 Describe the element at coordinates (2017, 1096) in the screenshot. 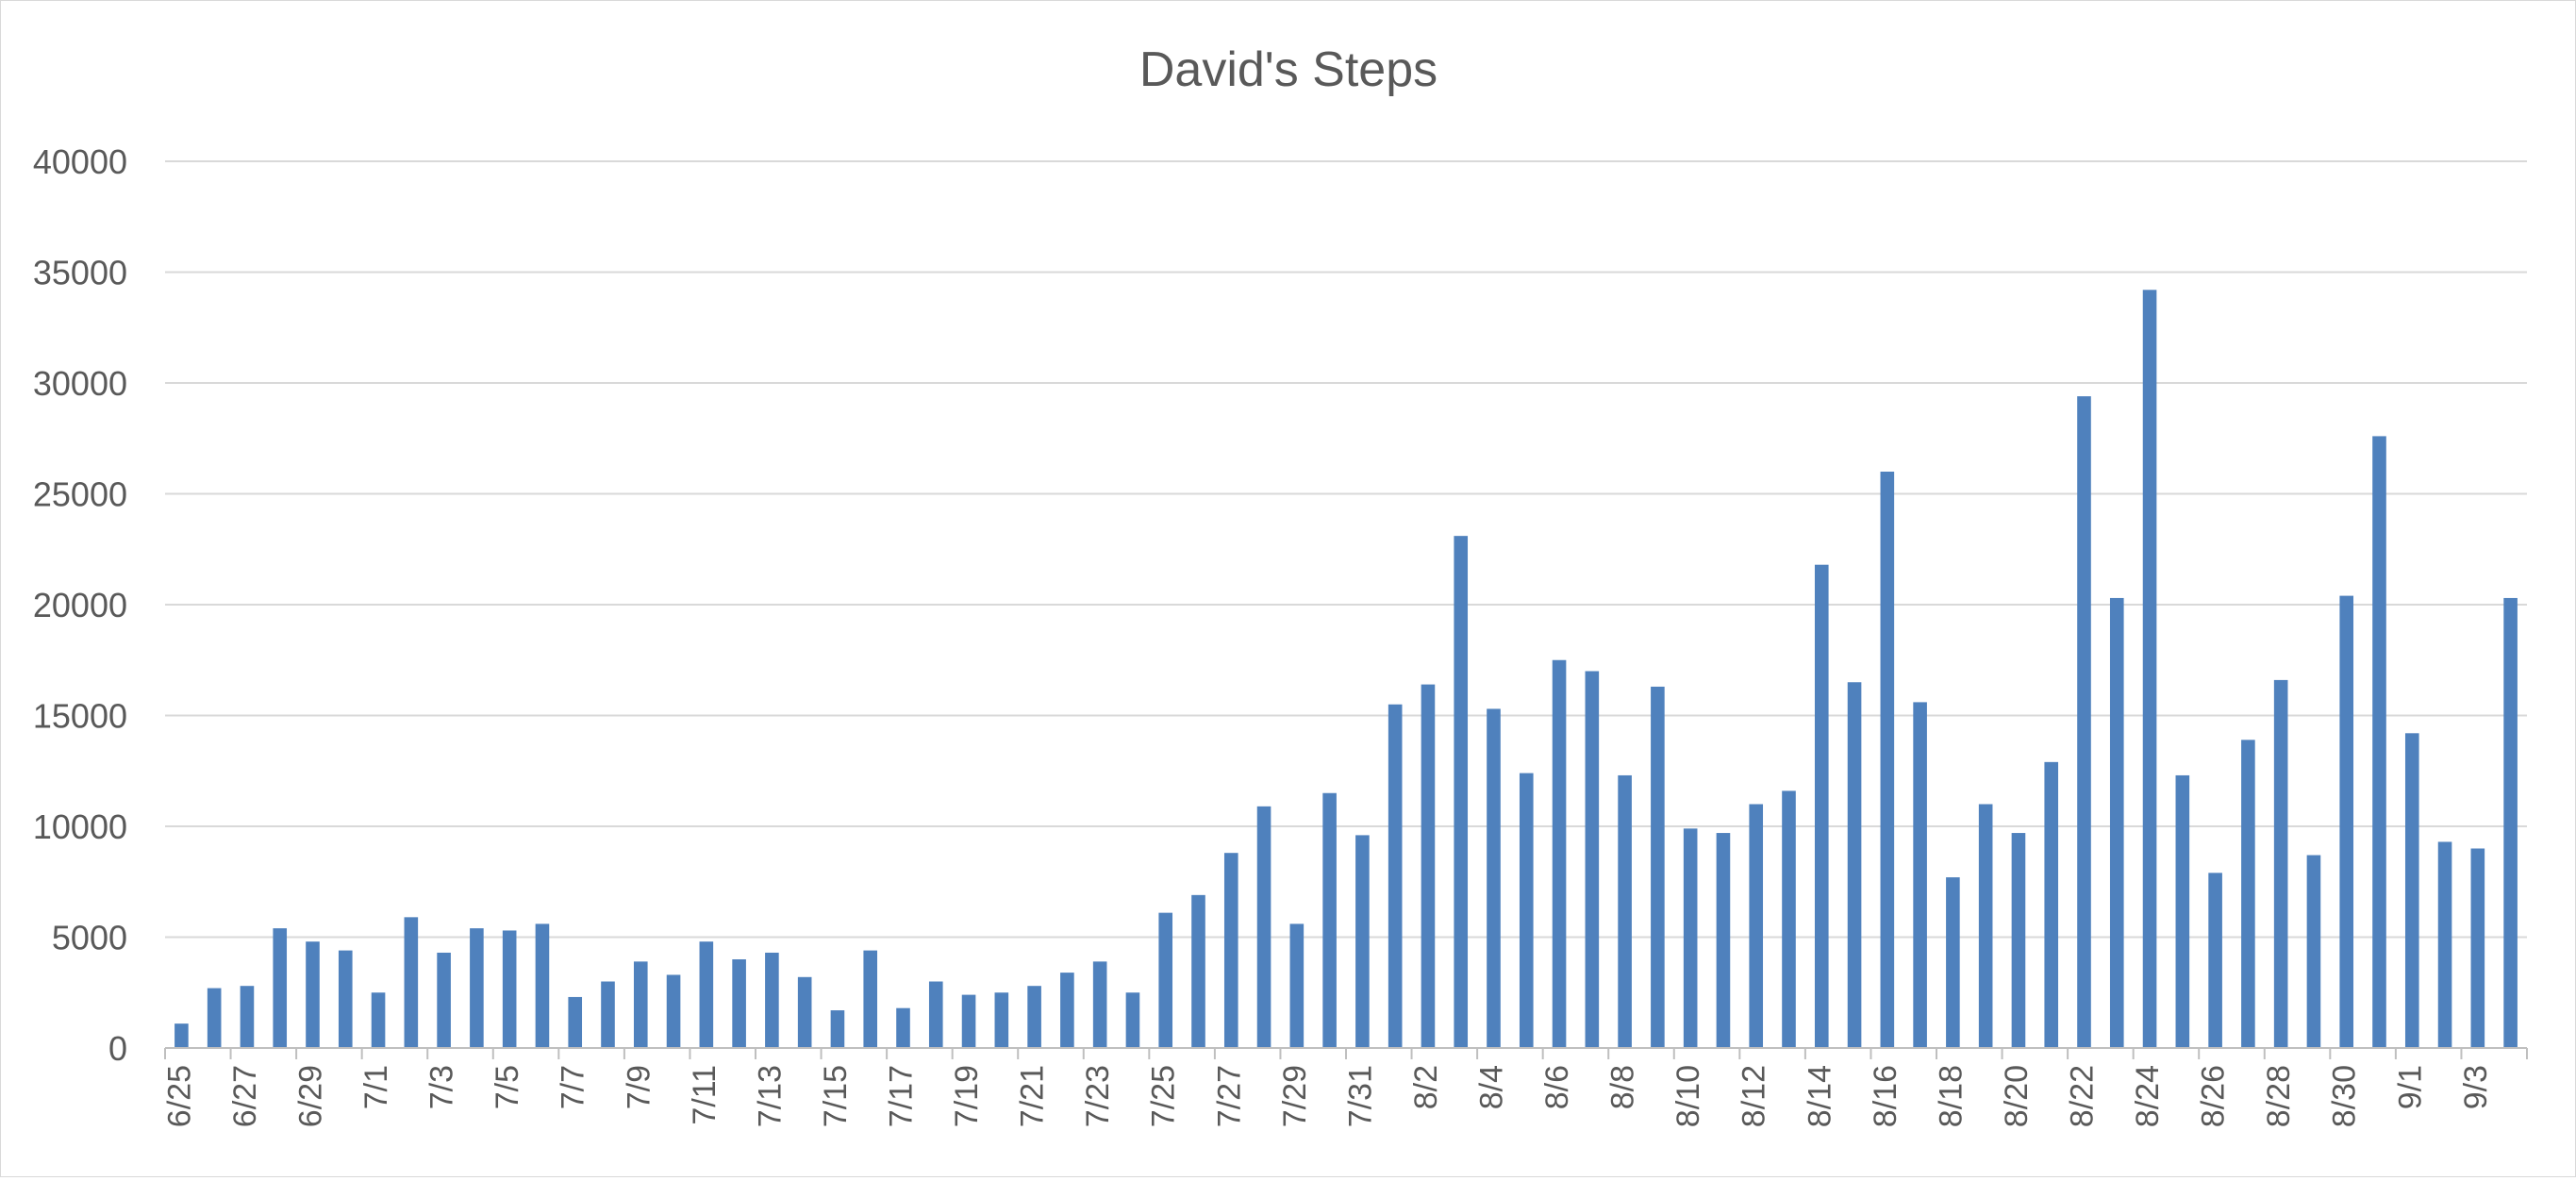

I see `x-tick-label: 8/20` at that location.